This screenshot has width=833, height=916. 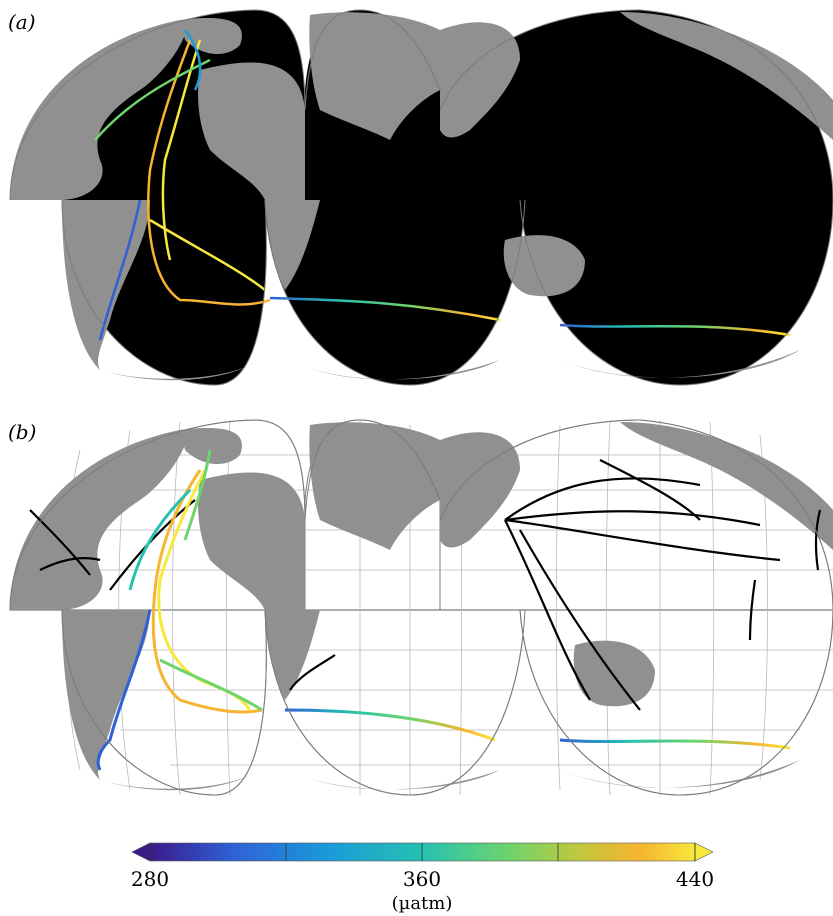 What do you see at coordinates (150, 879) in the screenshot?
I see `colorbar-tick-280: 280` at bounding box center [150, 879].